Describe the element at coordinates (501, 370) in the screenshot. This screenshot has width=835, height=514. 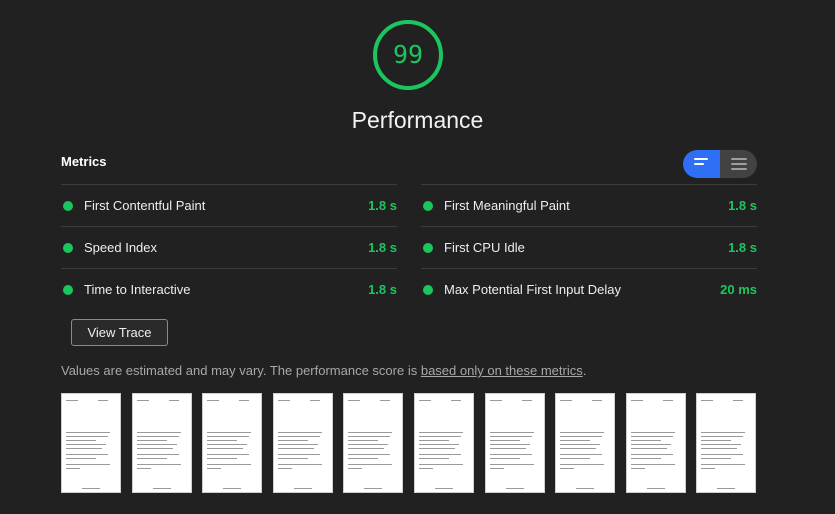
I see `metrics-link: based only on these metrics` at that location.